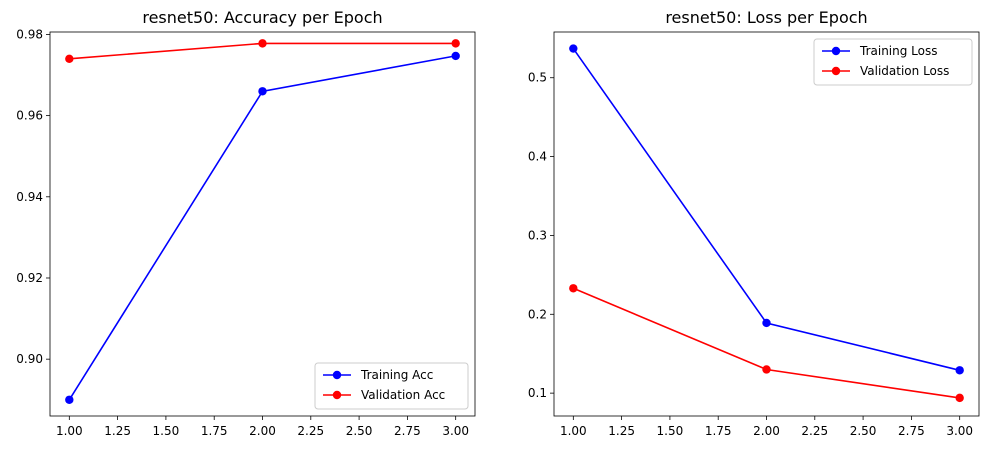 This screenshot has height=451, width=990. I want to click on y-tick-label: 0.4, so click(537, 157).